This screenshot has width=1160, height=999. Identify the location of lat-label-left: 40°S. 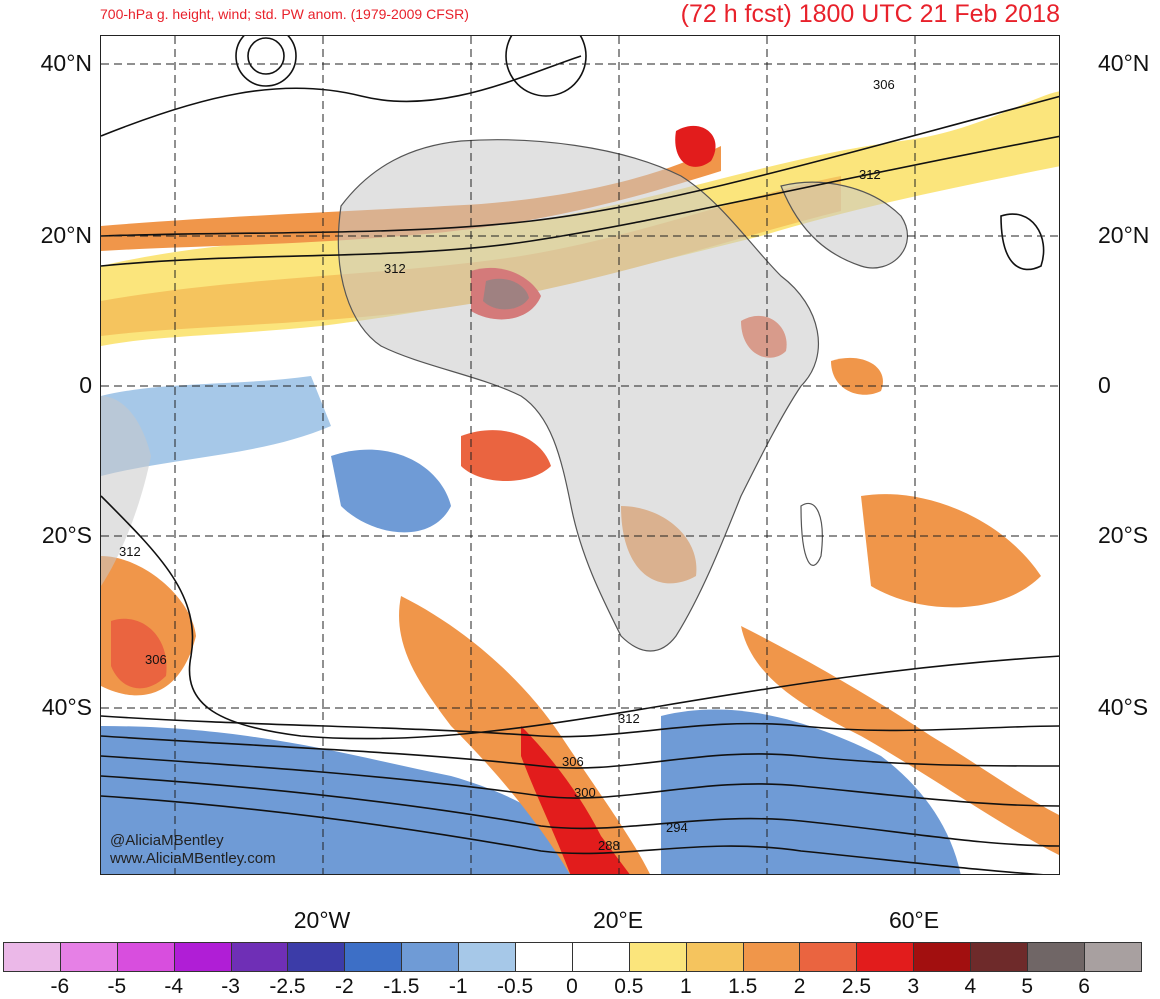
(66, 707).